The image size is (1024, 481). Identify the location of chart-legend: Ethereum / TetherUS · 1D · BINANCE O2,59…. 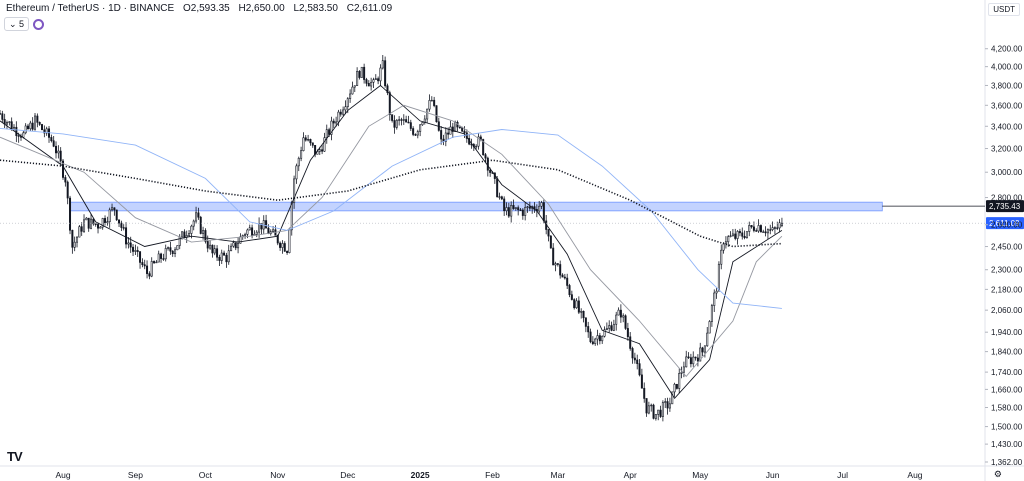
(199, 8).